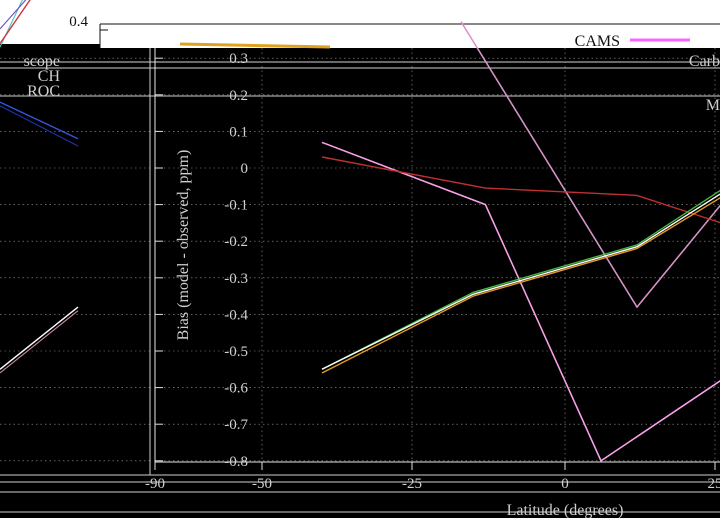 The width and height of the screenshot is (720, 518). Describe the element at coordinates (236, 206) in the screenshot. I see `y-tick-label-4: -0.1` at that location.